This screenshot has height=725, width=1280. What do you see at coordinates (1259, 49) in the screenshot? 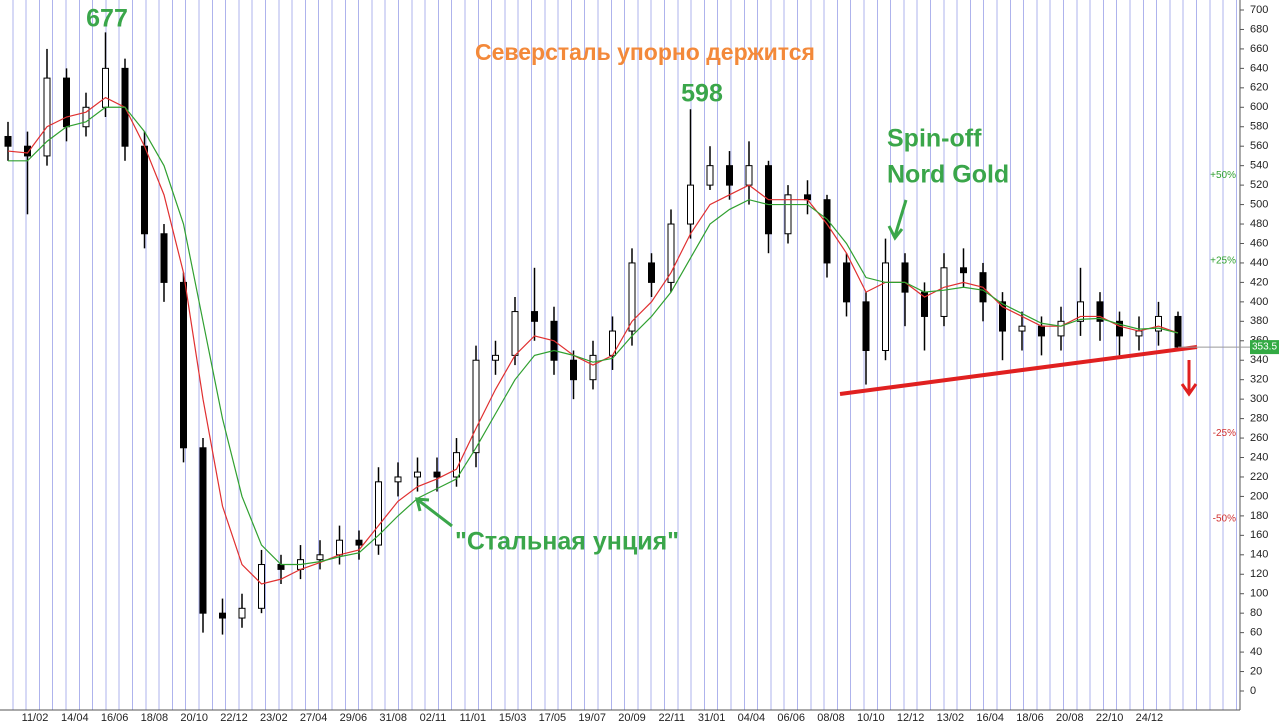
I see `y-tick-label: 660` at bounding box center [1259, 49].